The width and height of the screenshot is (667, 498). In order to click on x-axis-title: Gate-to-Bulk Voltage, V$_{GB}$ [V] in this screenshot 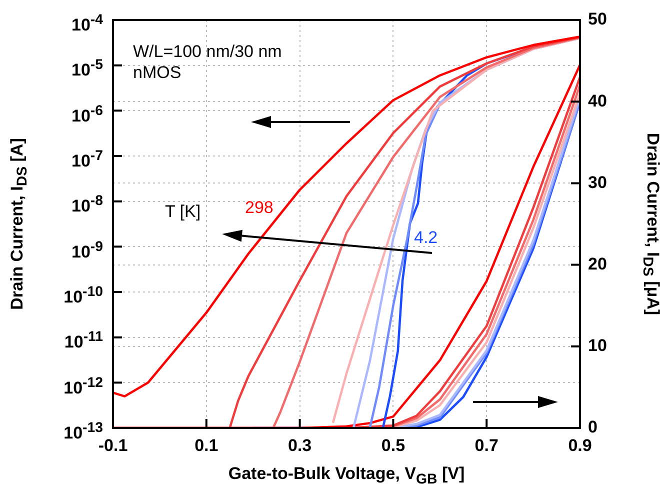, I will do `click(346, 477)`.